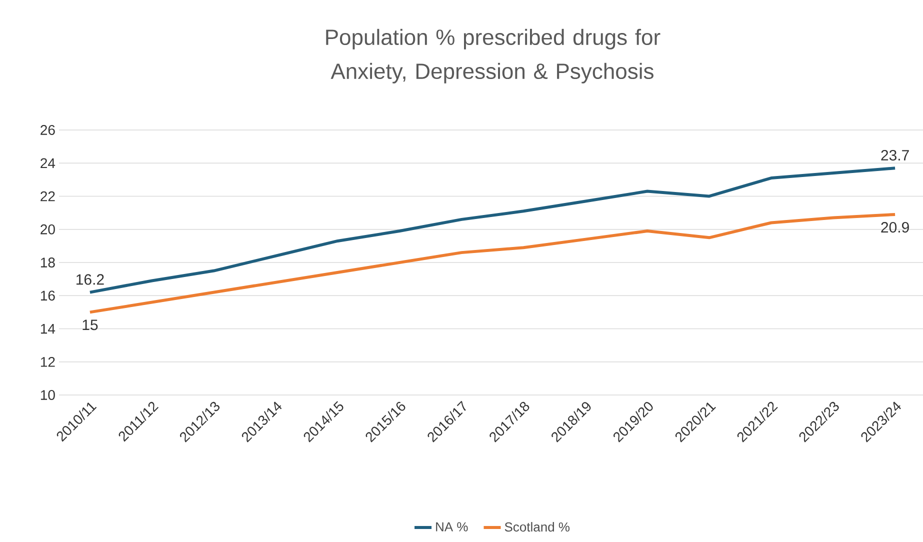 The height and width of the screenshot is (542, 923). What do you see at coordinates (895, 155) in the screenshot?
I see `data-label: 23.7` at bounding box center [895, 155].